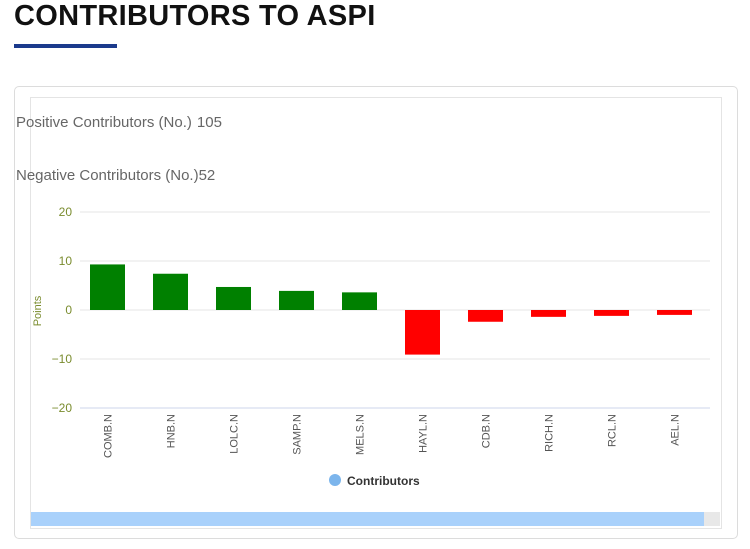 This screenshot has width=750, height=549. I want to click on x-tick-label-8: RCL.N, so click(613, 430).